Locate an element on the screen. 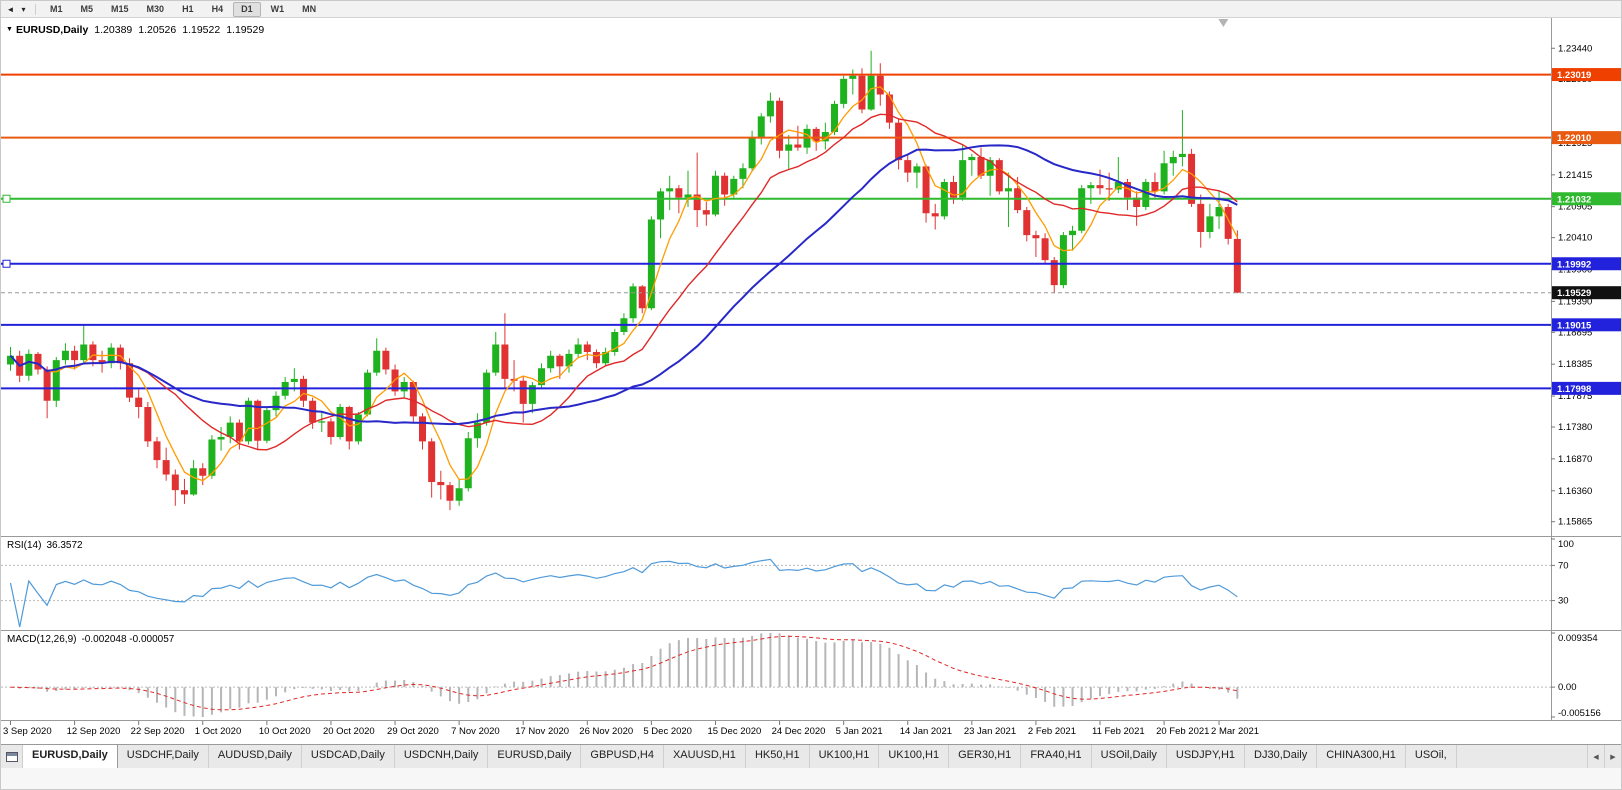  chart-symbol: EURUSD,Daily is located at coordinates (52, 30).